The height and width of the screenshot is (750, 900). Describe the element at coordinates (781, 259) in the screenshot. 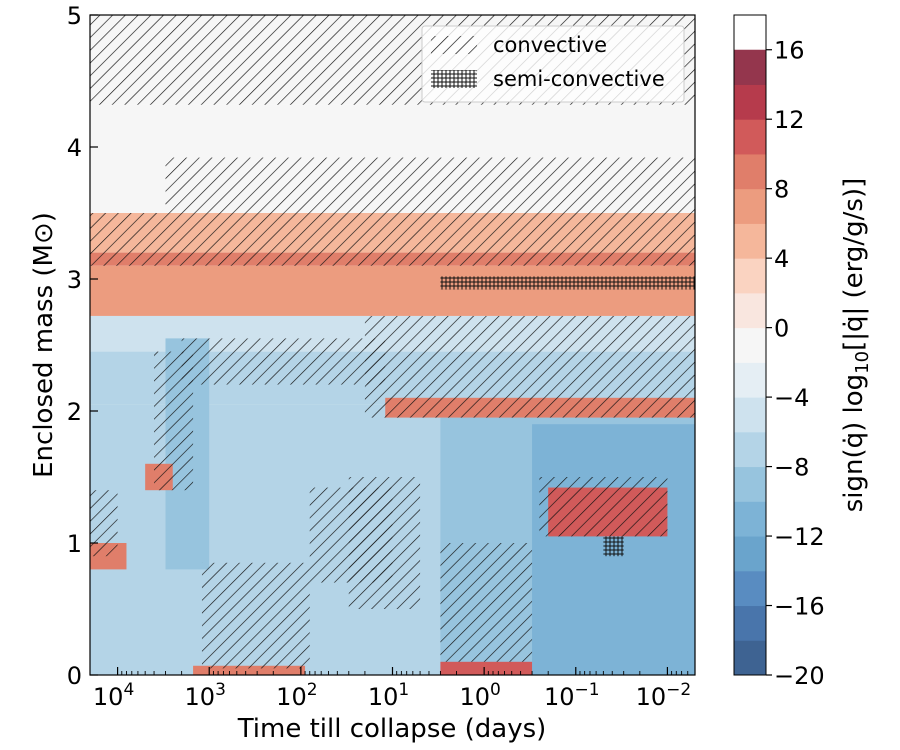

I see `colorbar-tick-label: 4` at that location.